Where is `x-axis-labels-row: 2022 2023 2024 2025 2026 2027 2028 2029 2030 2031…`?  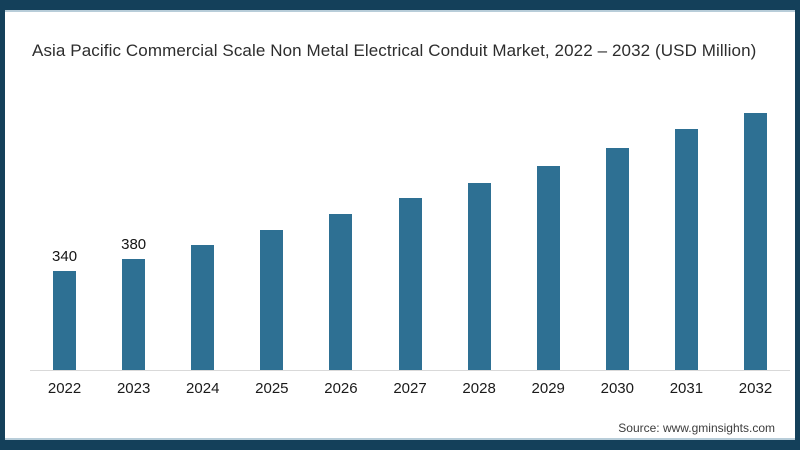
x-axis-labels-row: 2022 2023 2024 2025 2026 2027 2028 2029 2030 2031… is located at coordinates (410, 388).